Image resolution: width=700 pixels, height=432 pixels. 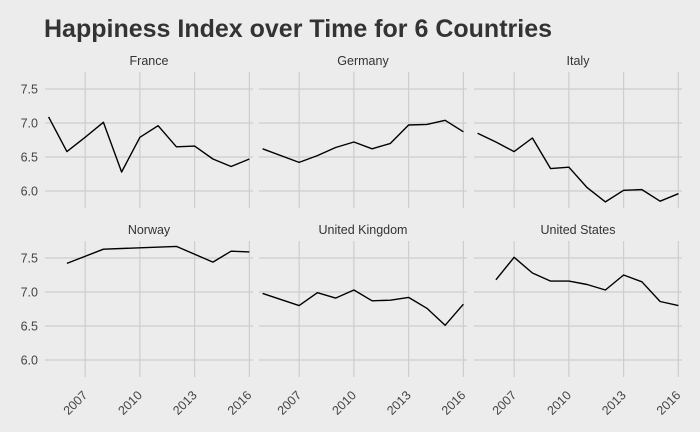 I want to click on panel-2: Germany, so click(x=363, y=131).